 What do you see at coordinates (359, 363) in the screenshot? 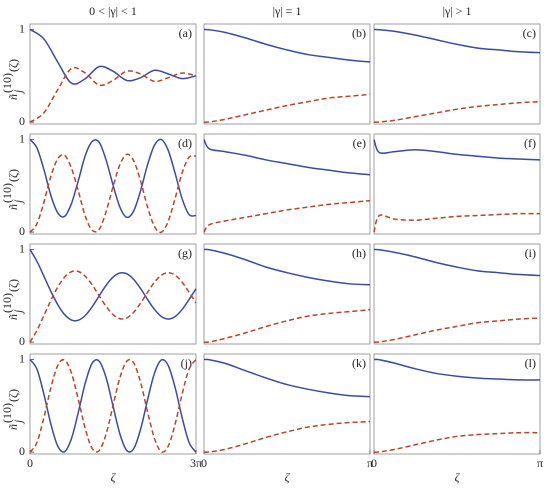
I see `panel-label: (k)` at bounding box center [359, 363].